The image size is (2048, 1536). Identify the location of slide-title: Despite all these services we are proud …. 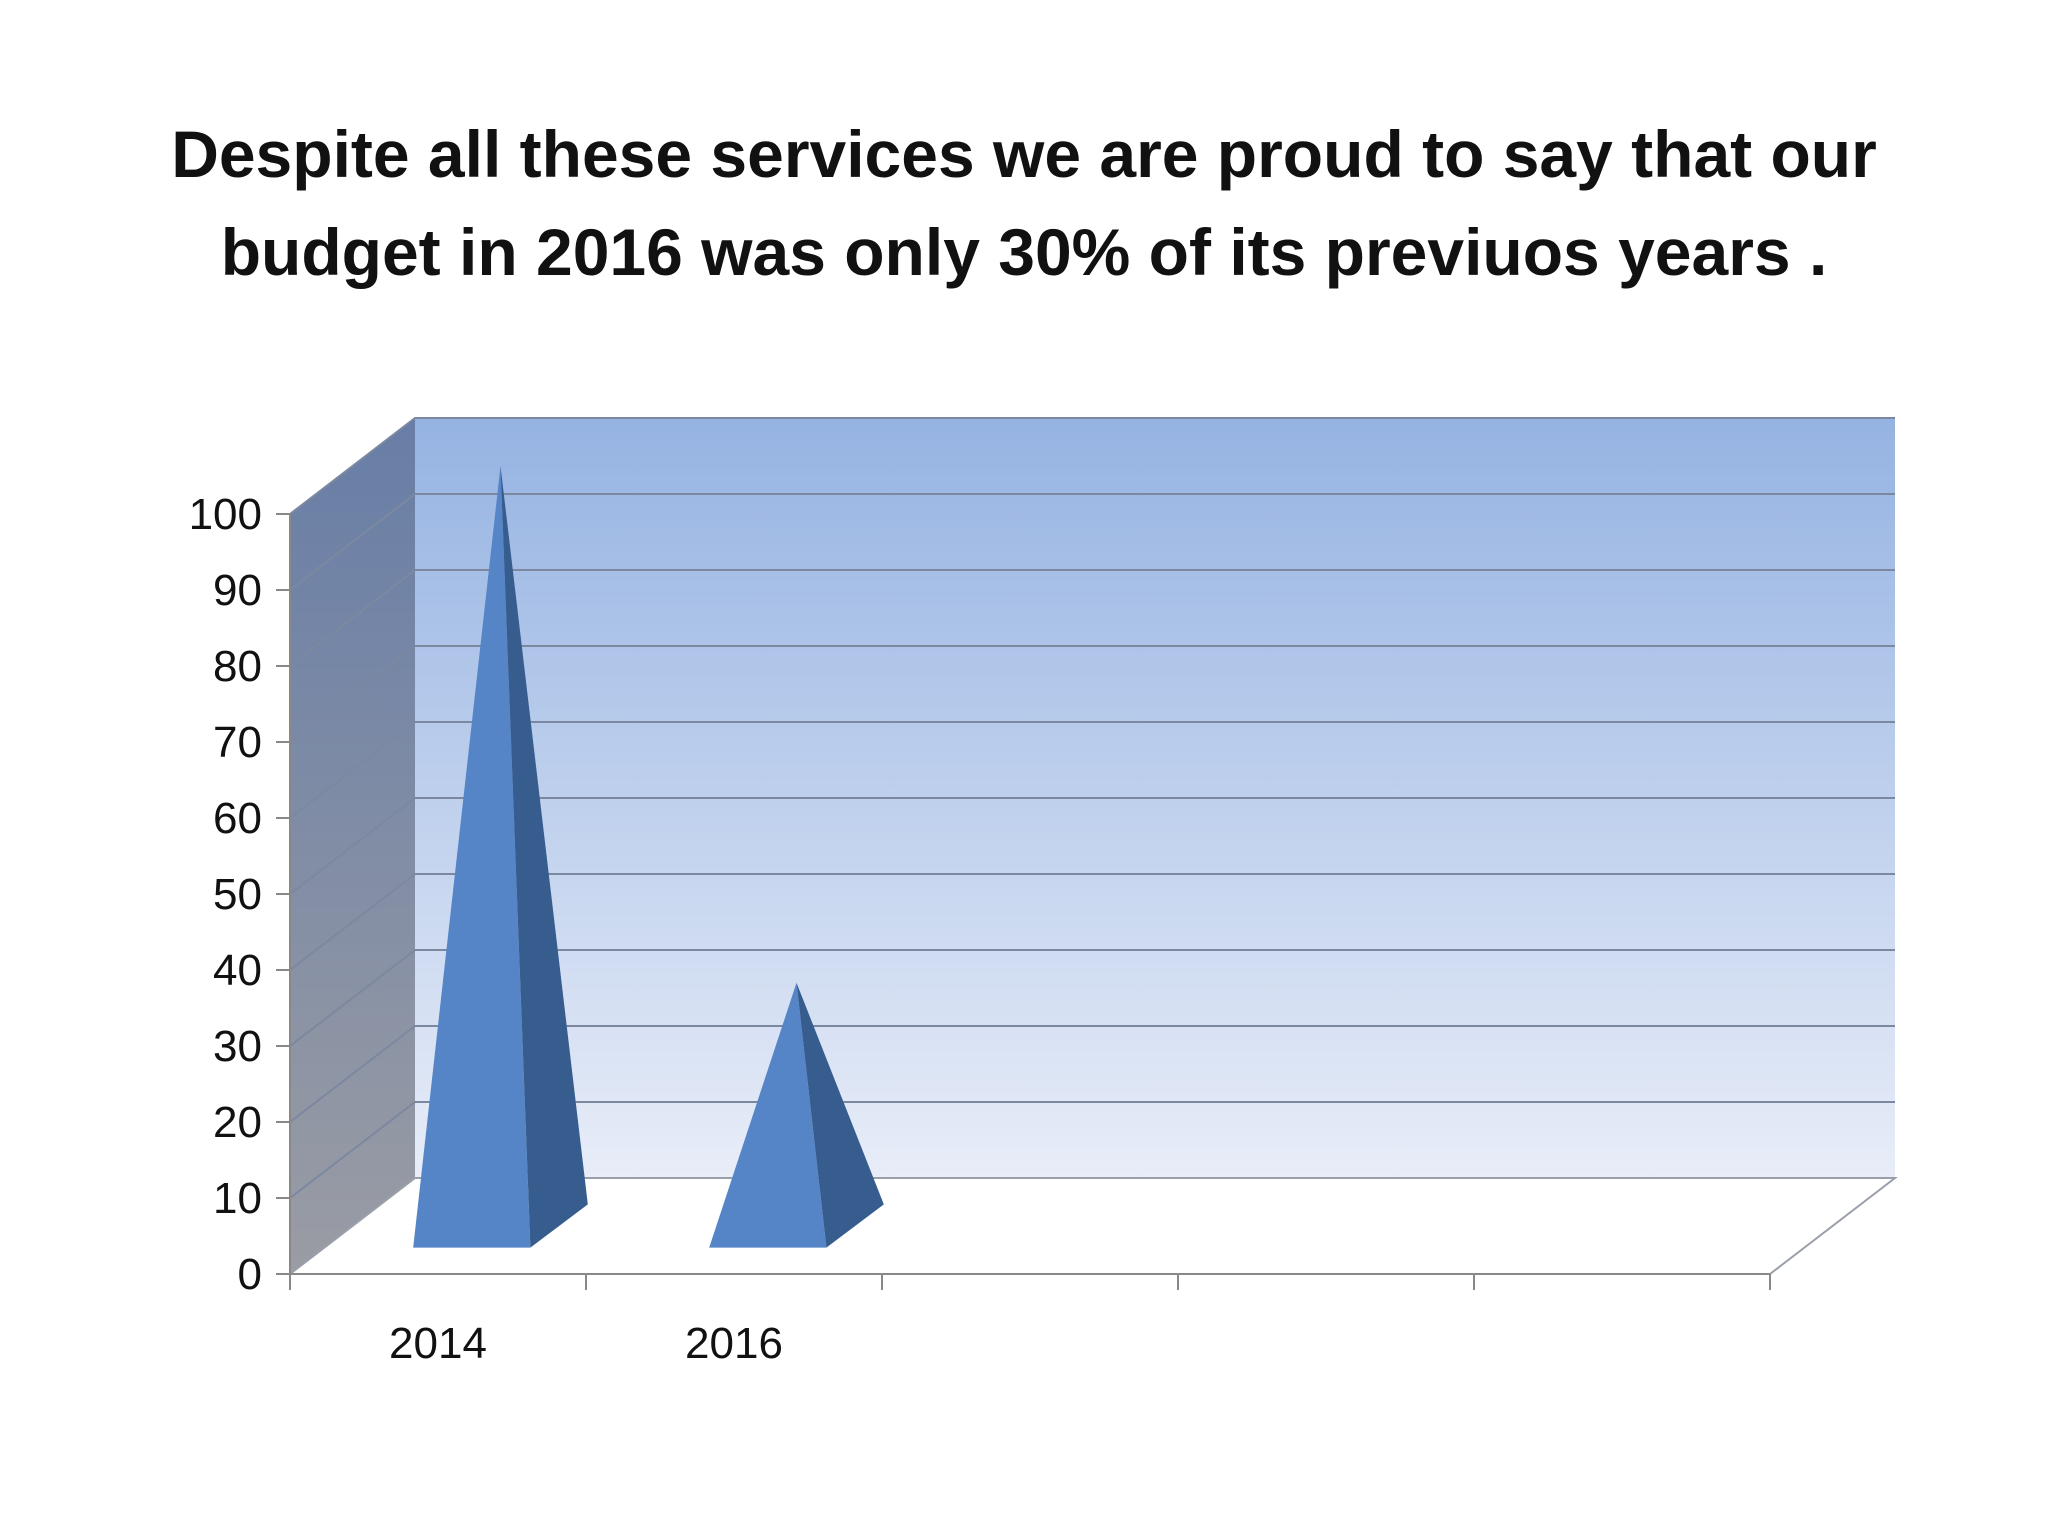
(1024, 203).